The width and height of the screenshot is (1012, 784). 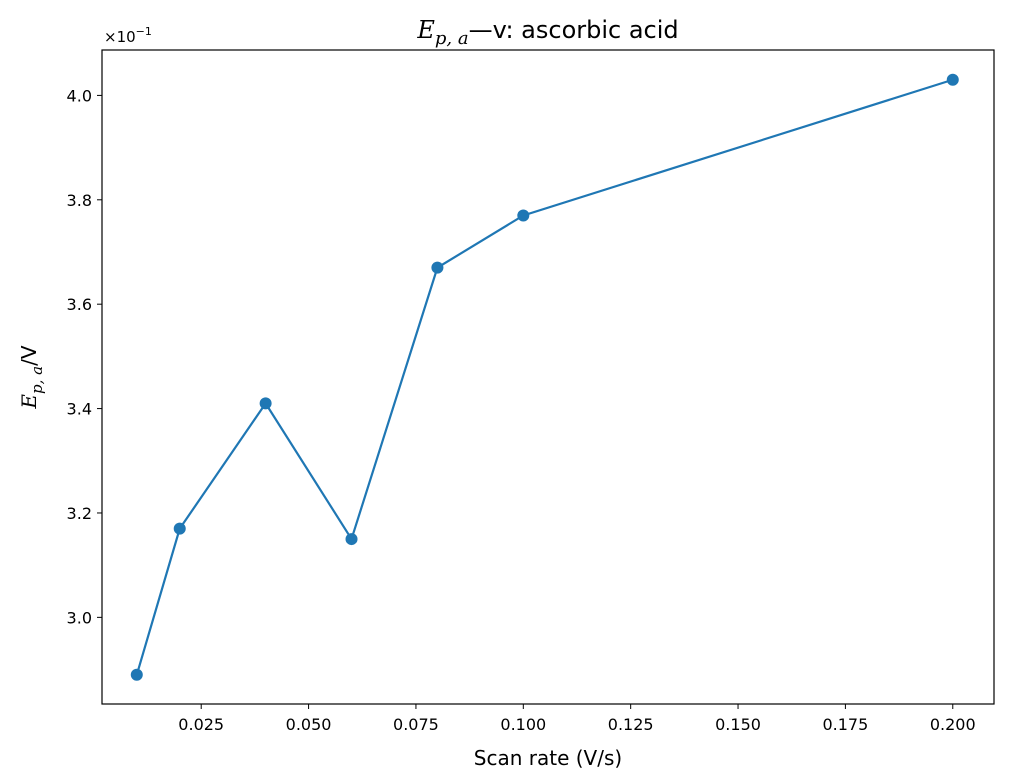 What do you see at coordinates (201, 724) in the screenshot?
I see `x-tick-label: 0.025` at bounding box center [201, 724].